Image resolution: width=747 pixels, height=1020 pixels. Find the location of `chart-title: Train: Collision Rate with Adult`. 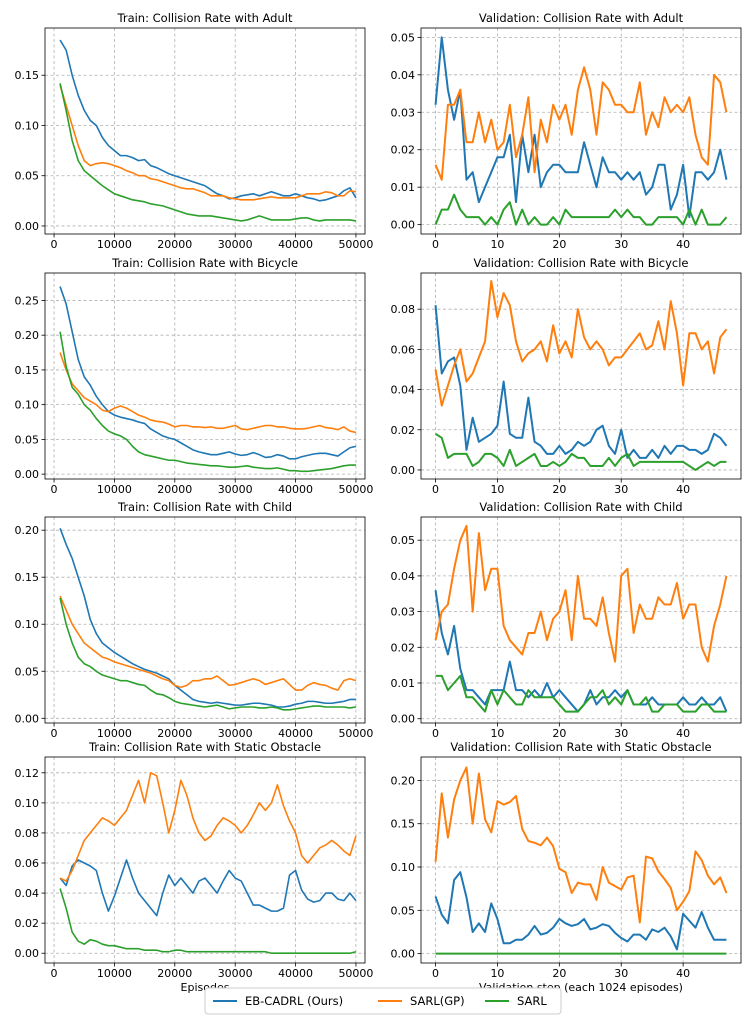

chart-title: Train: Collision Rate with Adult is located at coordinates (205, 18).